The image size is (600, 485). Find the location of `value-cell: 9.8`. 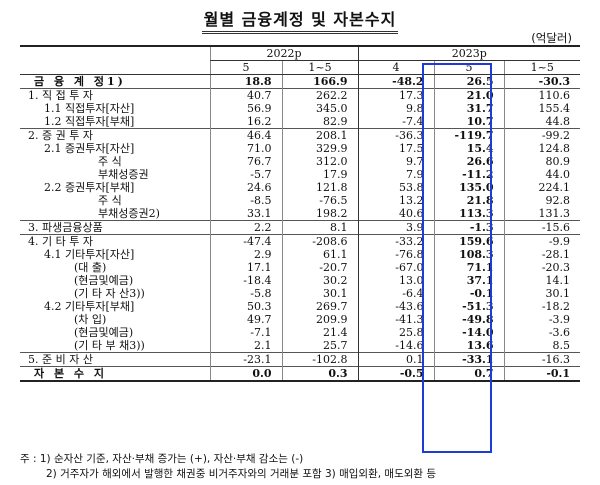

value-cell: 9.8 is located at coordinates (396, 108).